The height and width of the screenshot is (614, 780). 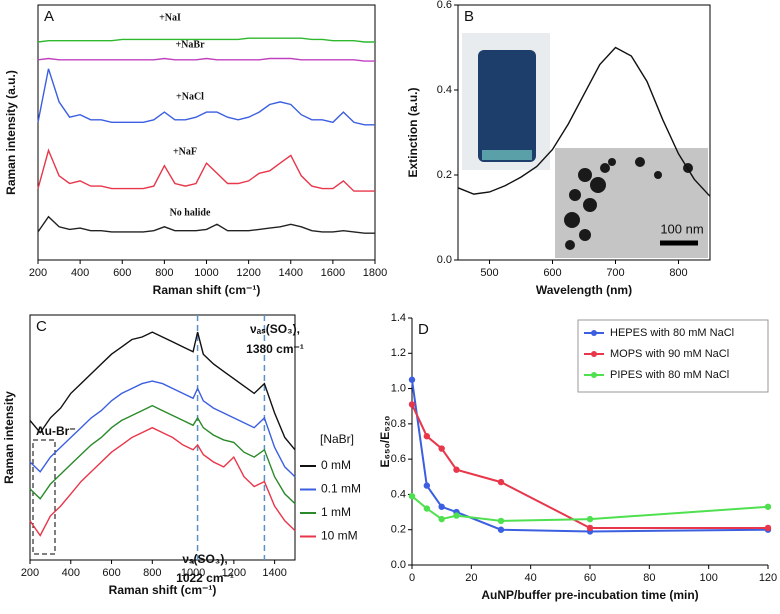 What do you see at coordinates (9, 437) in the screenshot?
I see `y-axis-label: Raman intensity` at bounding box center [9, 437].